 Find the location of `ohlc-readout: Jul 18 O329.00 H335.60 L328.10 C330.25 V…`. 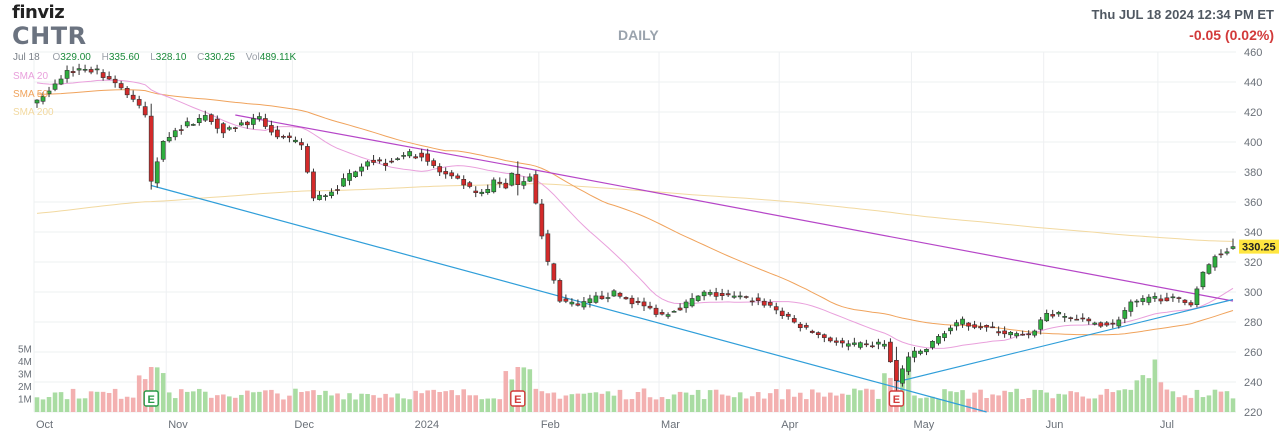

ohlc-readout: Jul 18 O329.00 H335.60 L328.10 C330.25 V… is located at coordinates (158, 57).